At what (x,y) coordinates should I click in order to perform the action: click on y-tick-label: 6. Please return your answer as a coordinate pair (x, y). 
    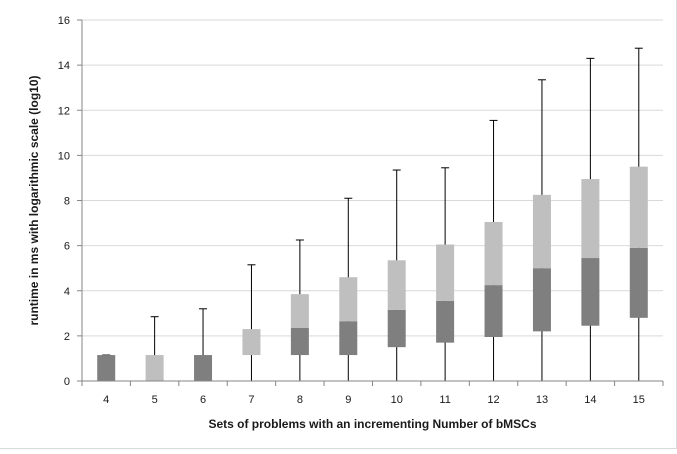
    Looking at the image, I should click on (67, 247).